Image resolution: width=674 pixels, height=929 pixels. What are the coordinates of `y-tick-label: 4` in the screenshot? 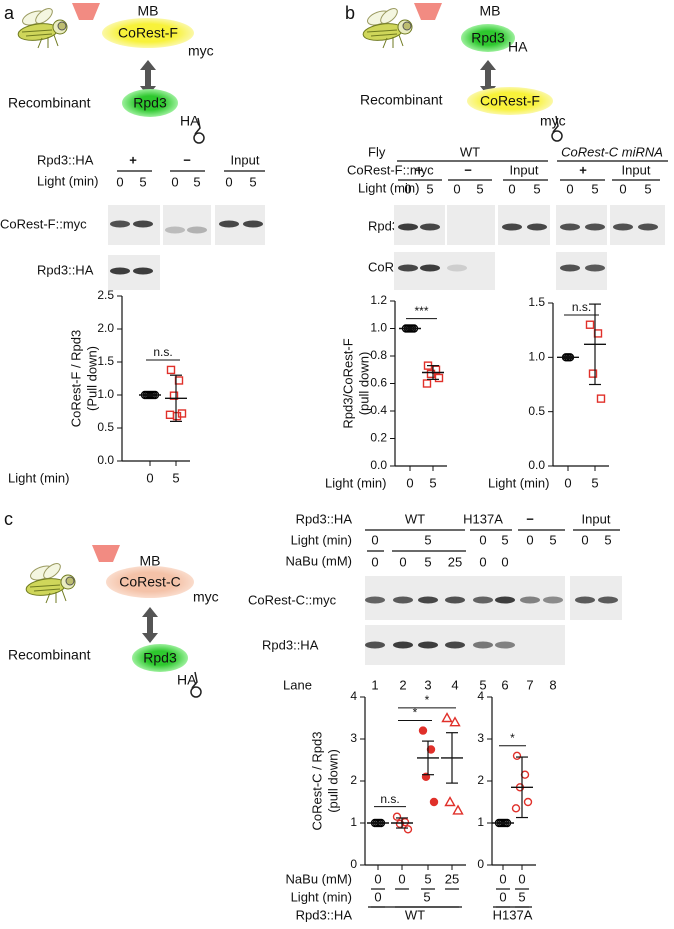 It's located at (480, 696).